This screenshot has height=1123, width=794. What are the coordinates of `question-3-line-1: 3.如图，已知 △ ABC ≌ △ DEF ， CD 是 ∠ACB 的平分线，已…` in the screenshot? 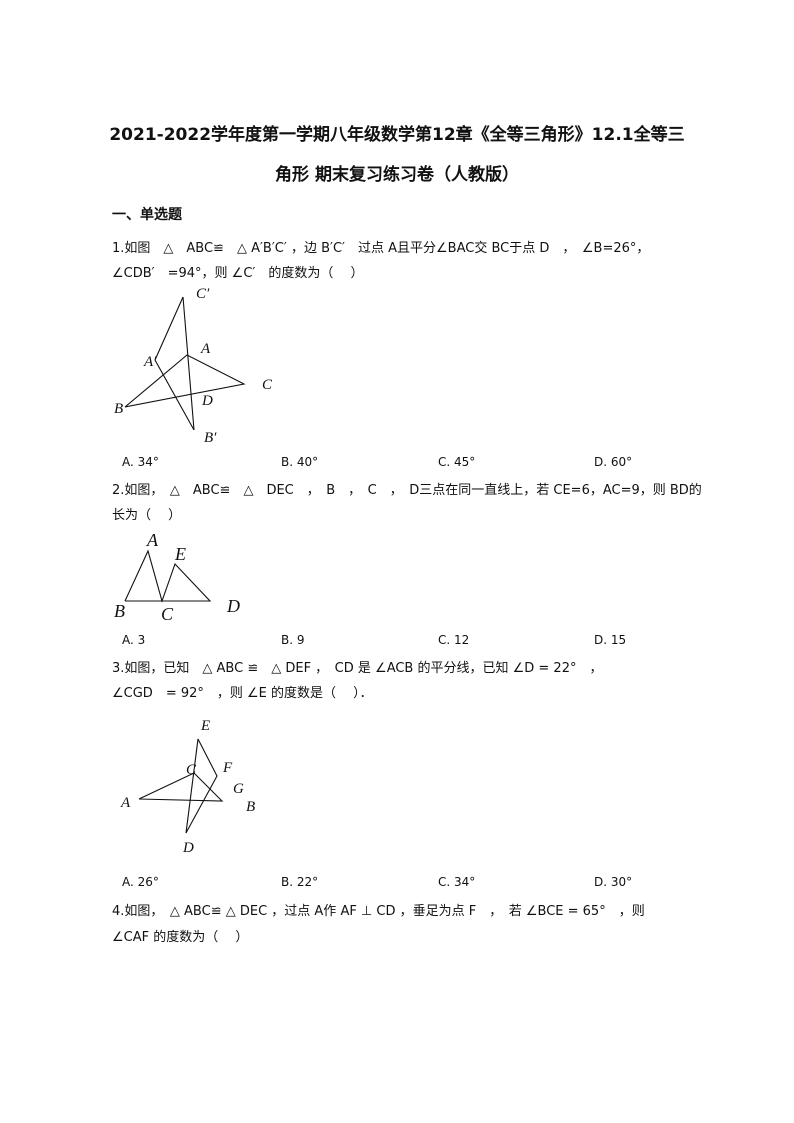 It's located at (357, 668).